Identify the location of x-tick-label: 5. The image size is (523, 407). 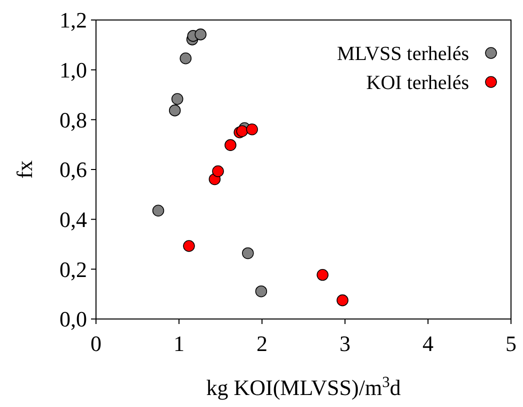
(511, 343).